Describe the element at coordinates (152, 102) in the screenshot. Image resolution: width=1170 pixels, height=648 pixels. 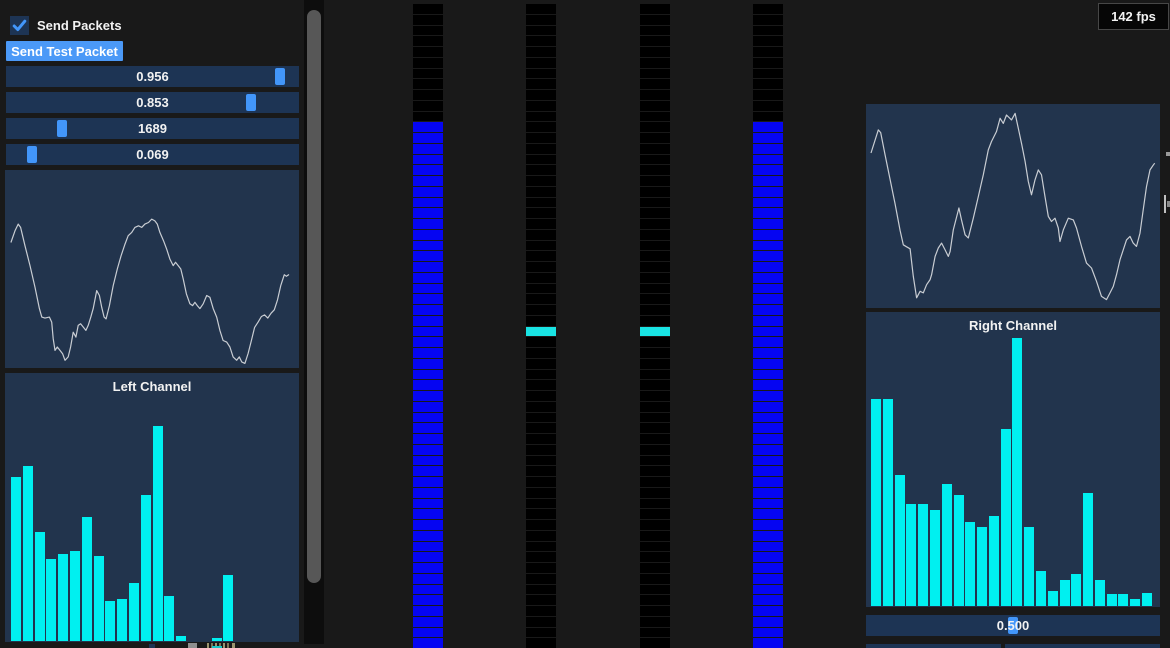
I see `slider-drag-1: 0.853` at that location.